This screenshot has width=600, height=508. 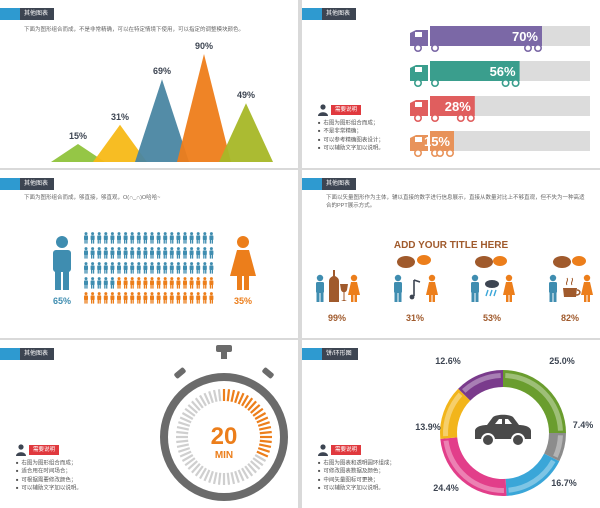 I want to click on note-item: 右图为图表和透明圆环组成；, so click(x=356, y=463).